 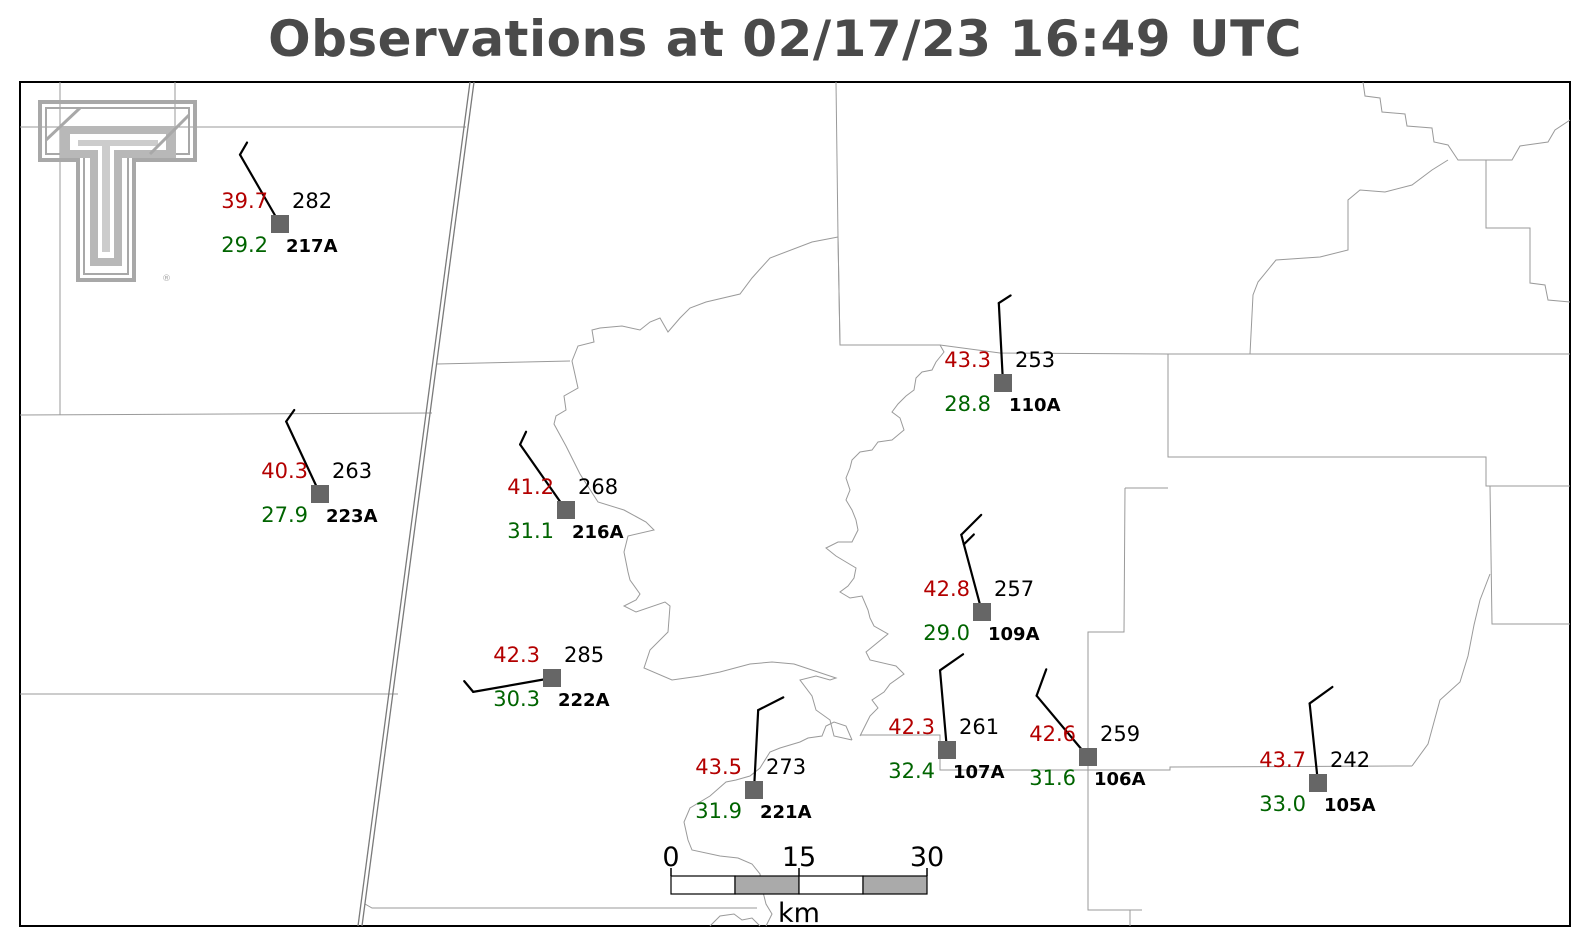 I want to click on temperature-label: 41.2, so click(x=530, y=487).